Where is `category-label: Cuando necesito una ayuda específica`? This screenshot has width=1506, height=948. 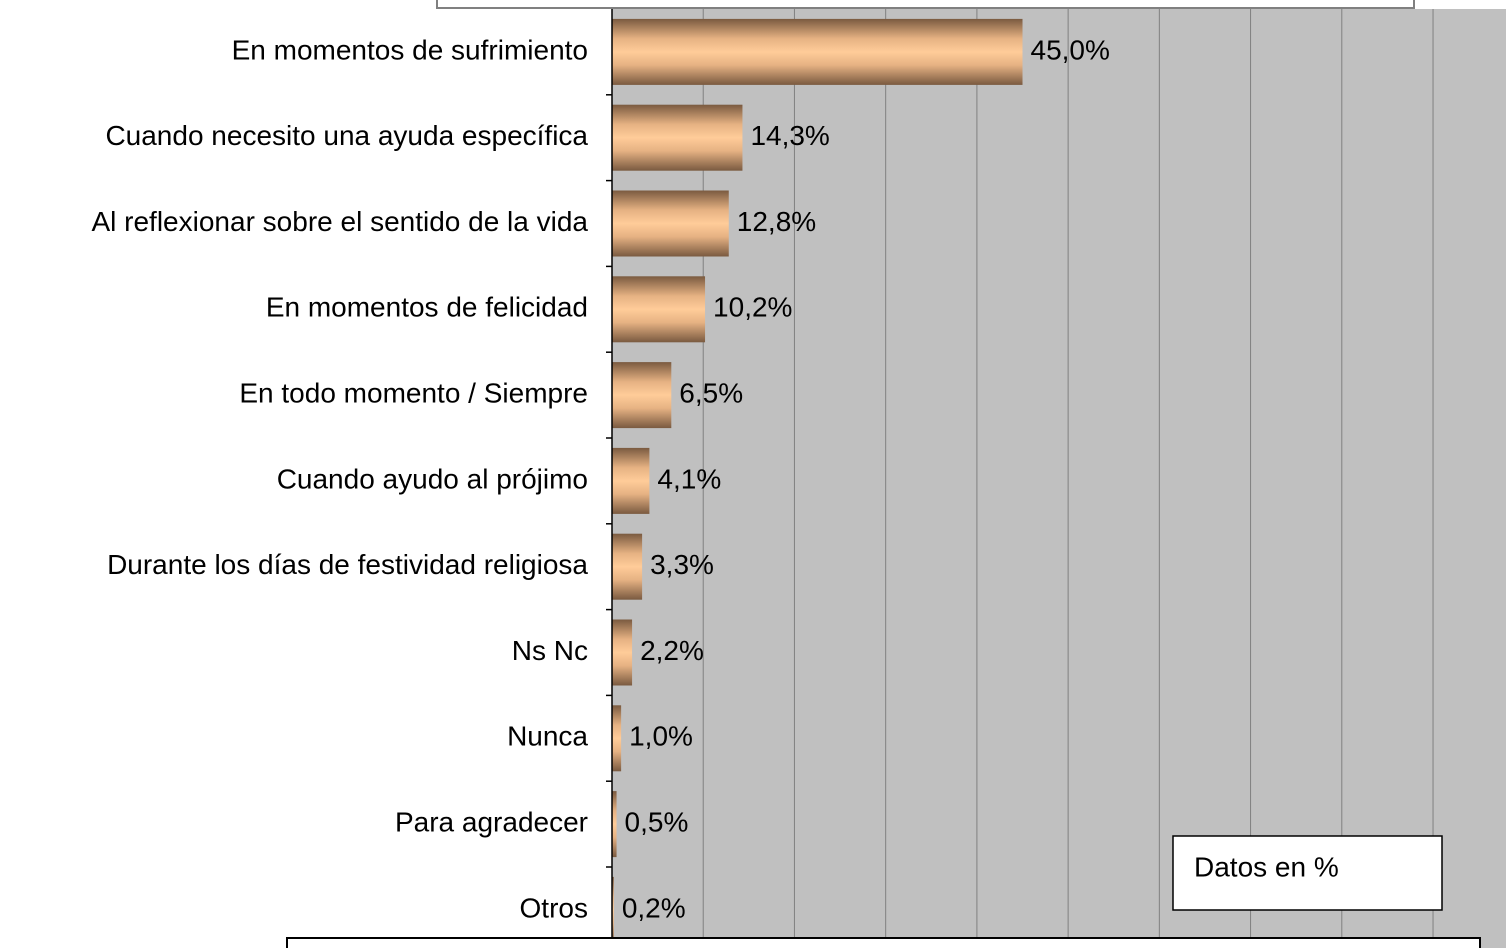
category-label: Cuando necesito una ayuda específica is located at coordinates (346, 135).